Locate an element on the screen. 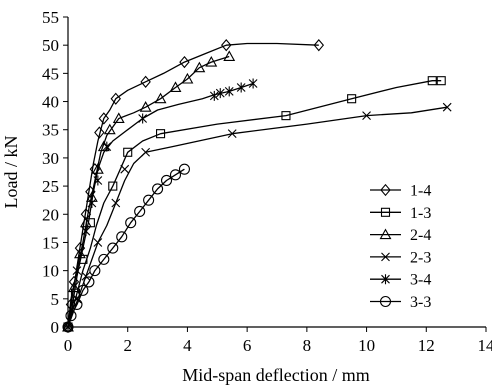  legend-item-3-3: 3-3 is located at coordinates (400, 302).